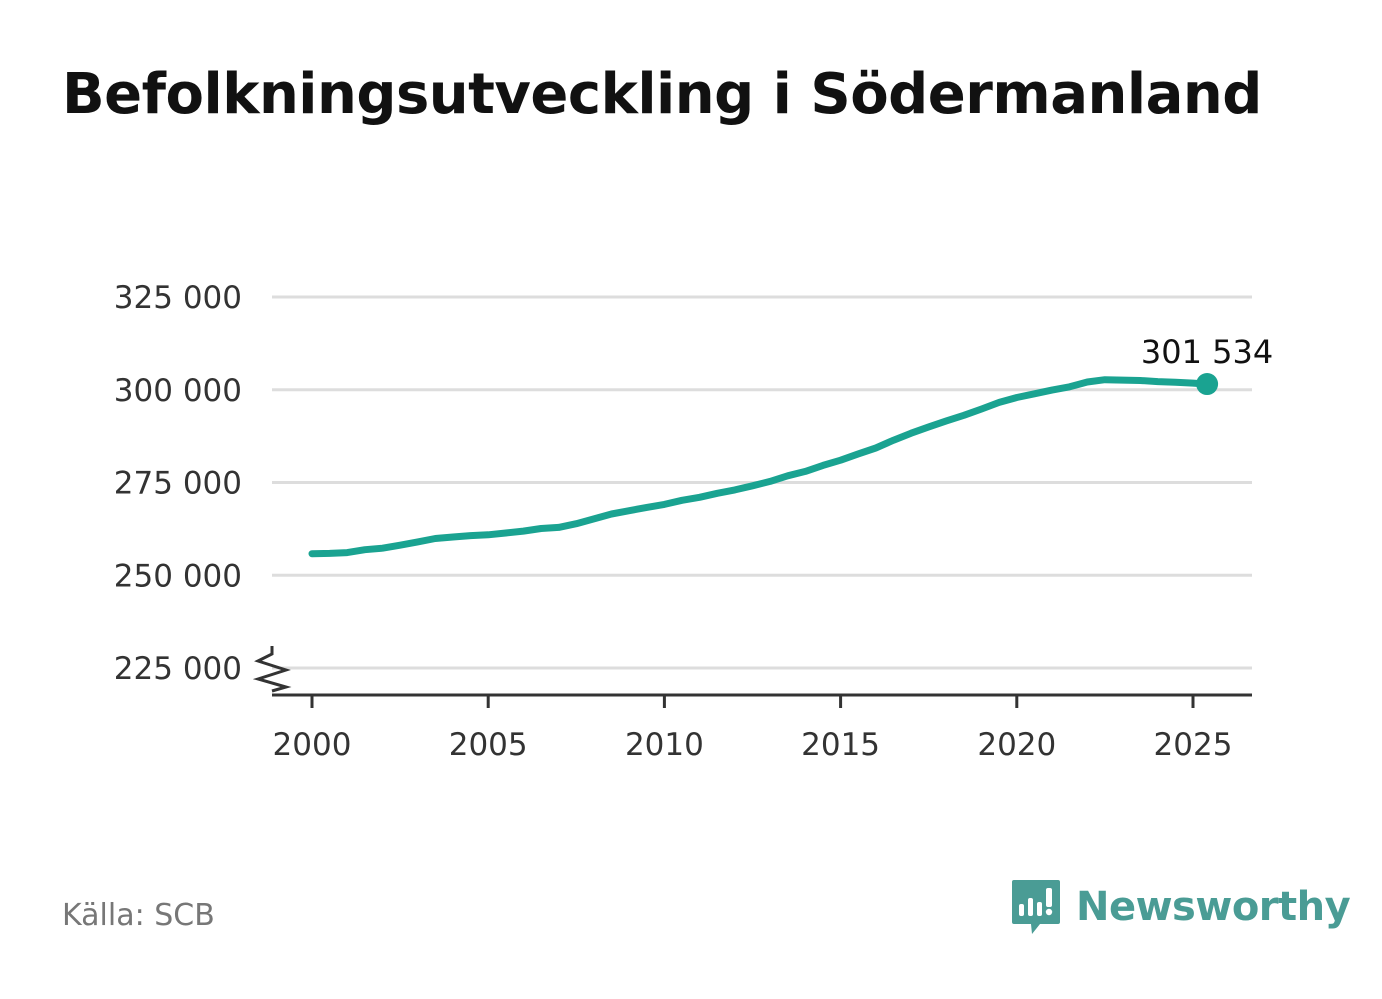 The width and height of the screenshot is (1382, 999). I want to click on axis-break-symbol, so click(272, 669).